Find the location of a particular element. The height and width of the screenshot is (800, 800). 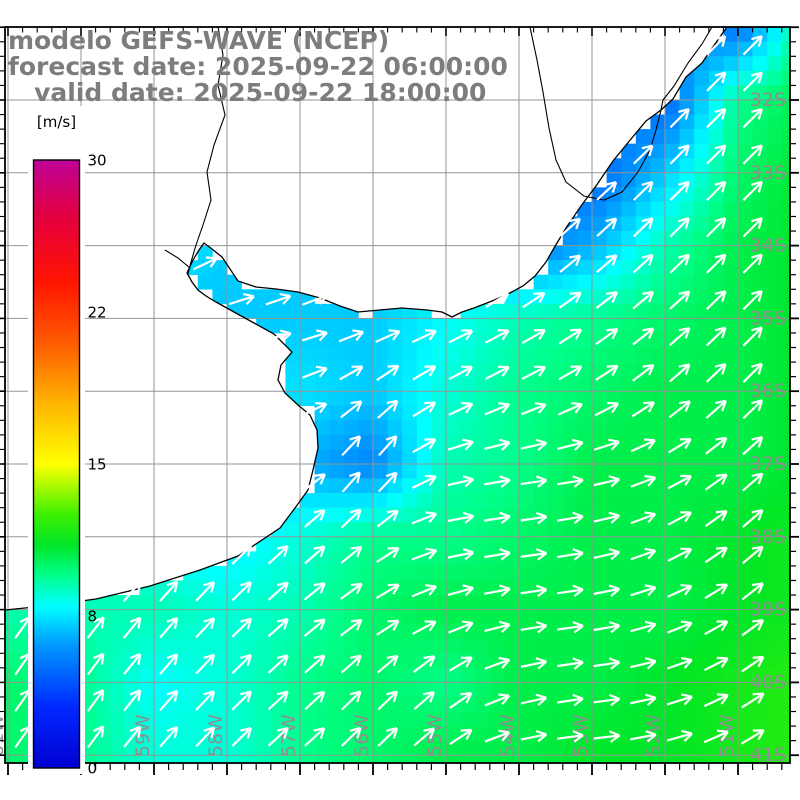

lat-label: 33S is located at coordinates (768, 173).